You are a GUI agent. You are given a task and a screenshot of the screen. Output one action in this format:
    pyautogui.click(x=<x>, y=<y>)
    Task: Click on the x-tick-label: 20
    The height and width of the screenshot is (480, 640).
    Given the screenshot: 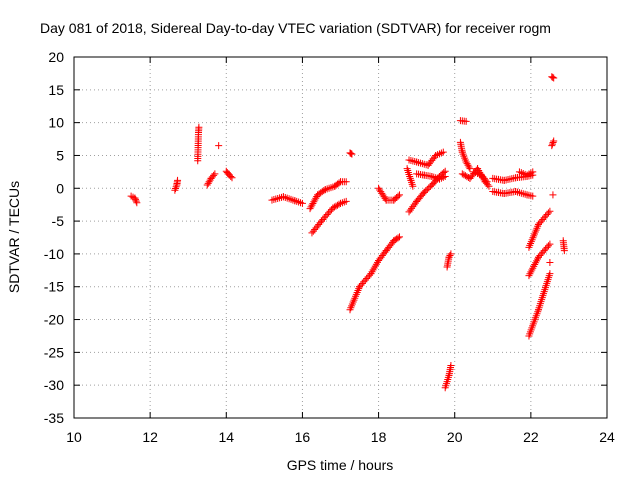 What is the action you would take?
    pyautogui.click(x=455, y=437)
    